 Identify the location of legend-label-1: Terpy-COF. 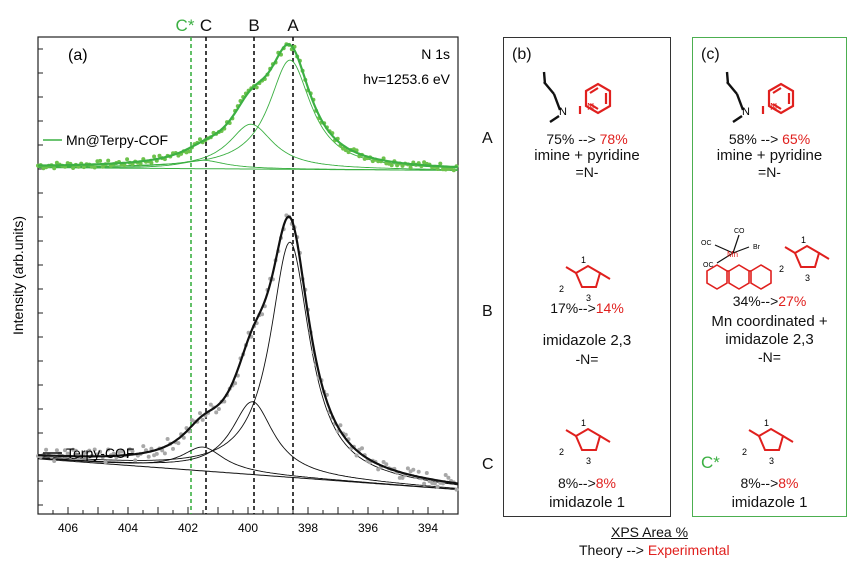
(100, 453).